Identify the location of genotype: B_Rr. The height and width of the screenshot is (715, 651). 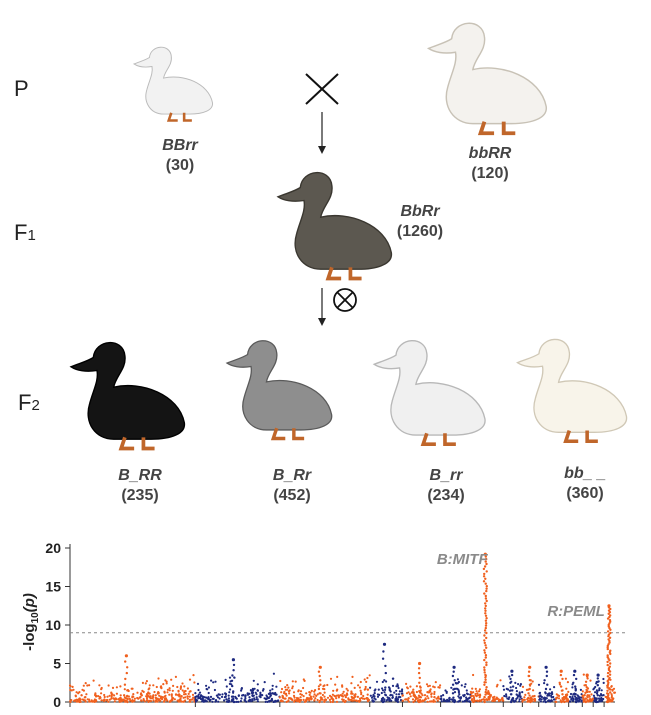
(292, 475).